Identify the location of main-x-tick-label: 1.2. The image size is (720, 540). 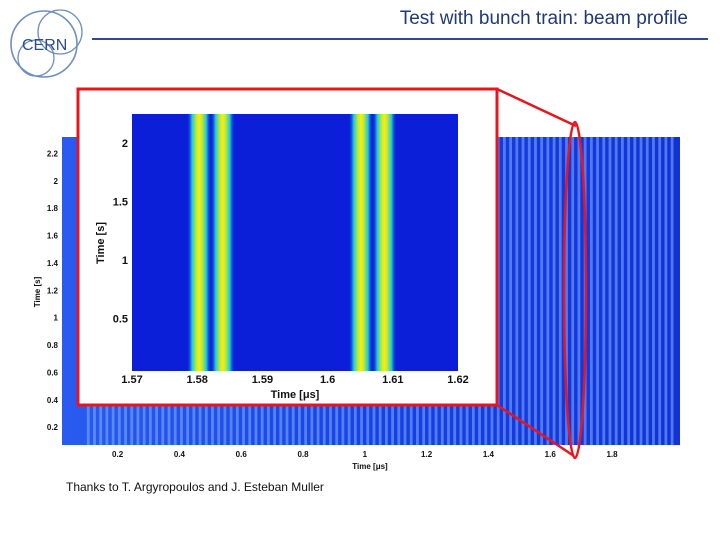
(427, 454).